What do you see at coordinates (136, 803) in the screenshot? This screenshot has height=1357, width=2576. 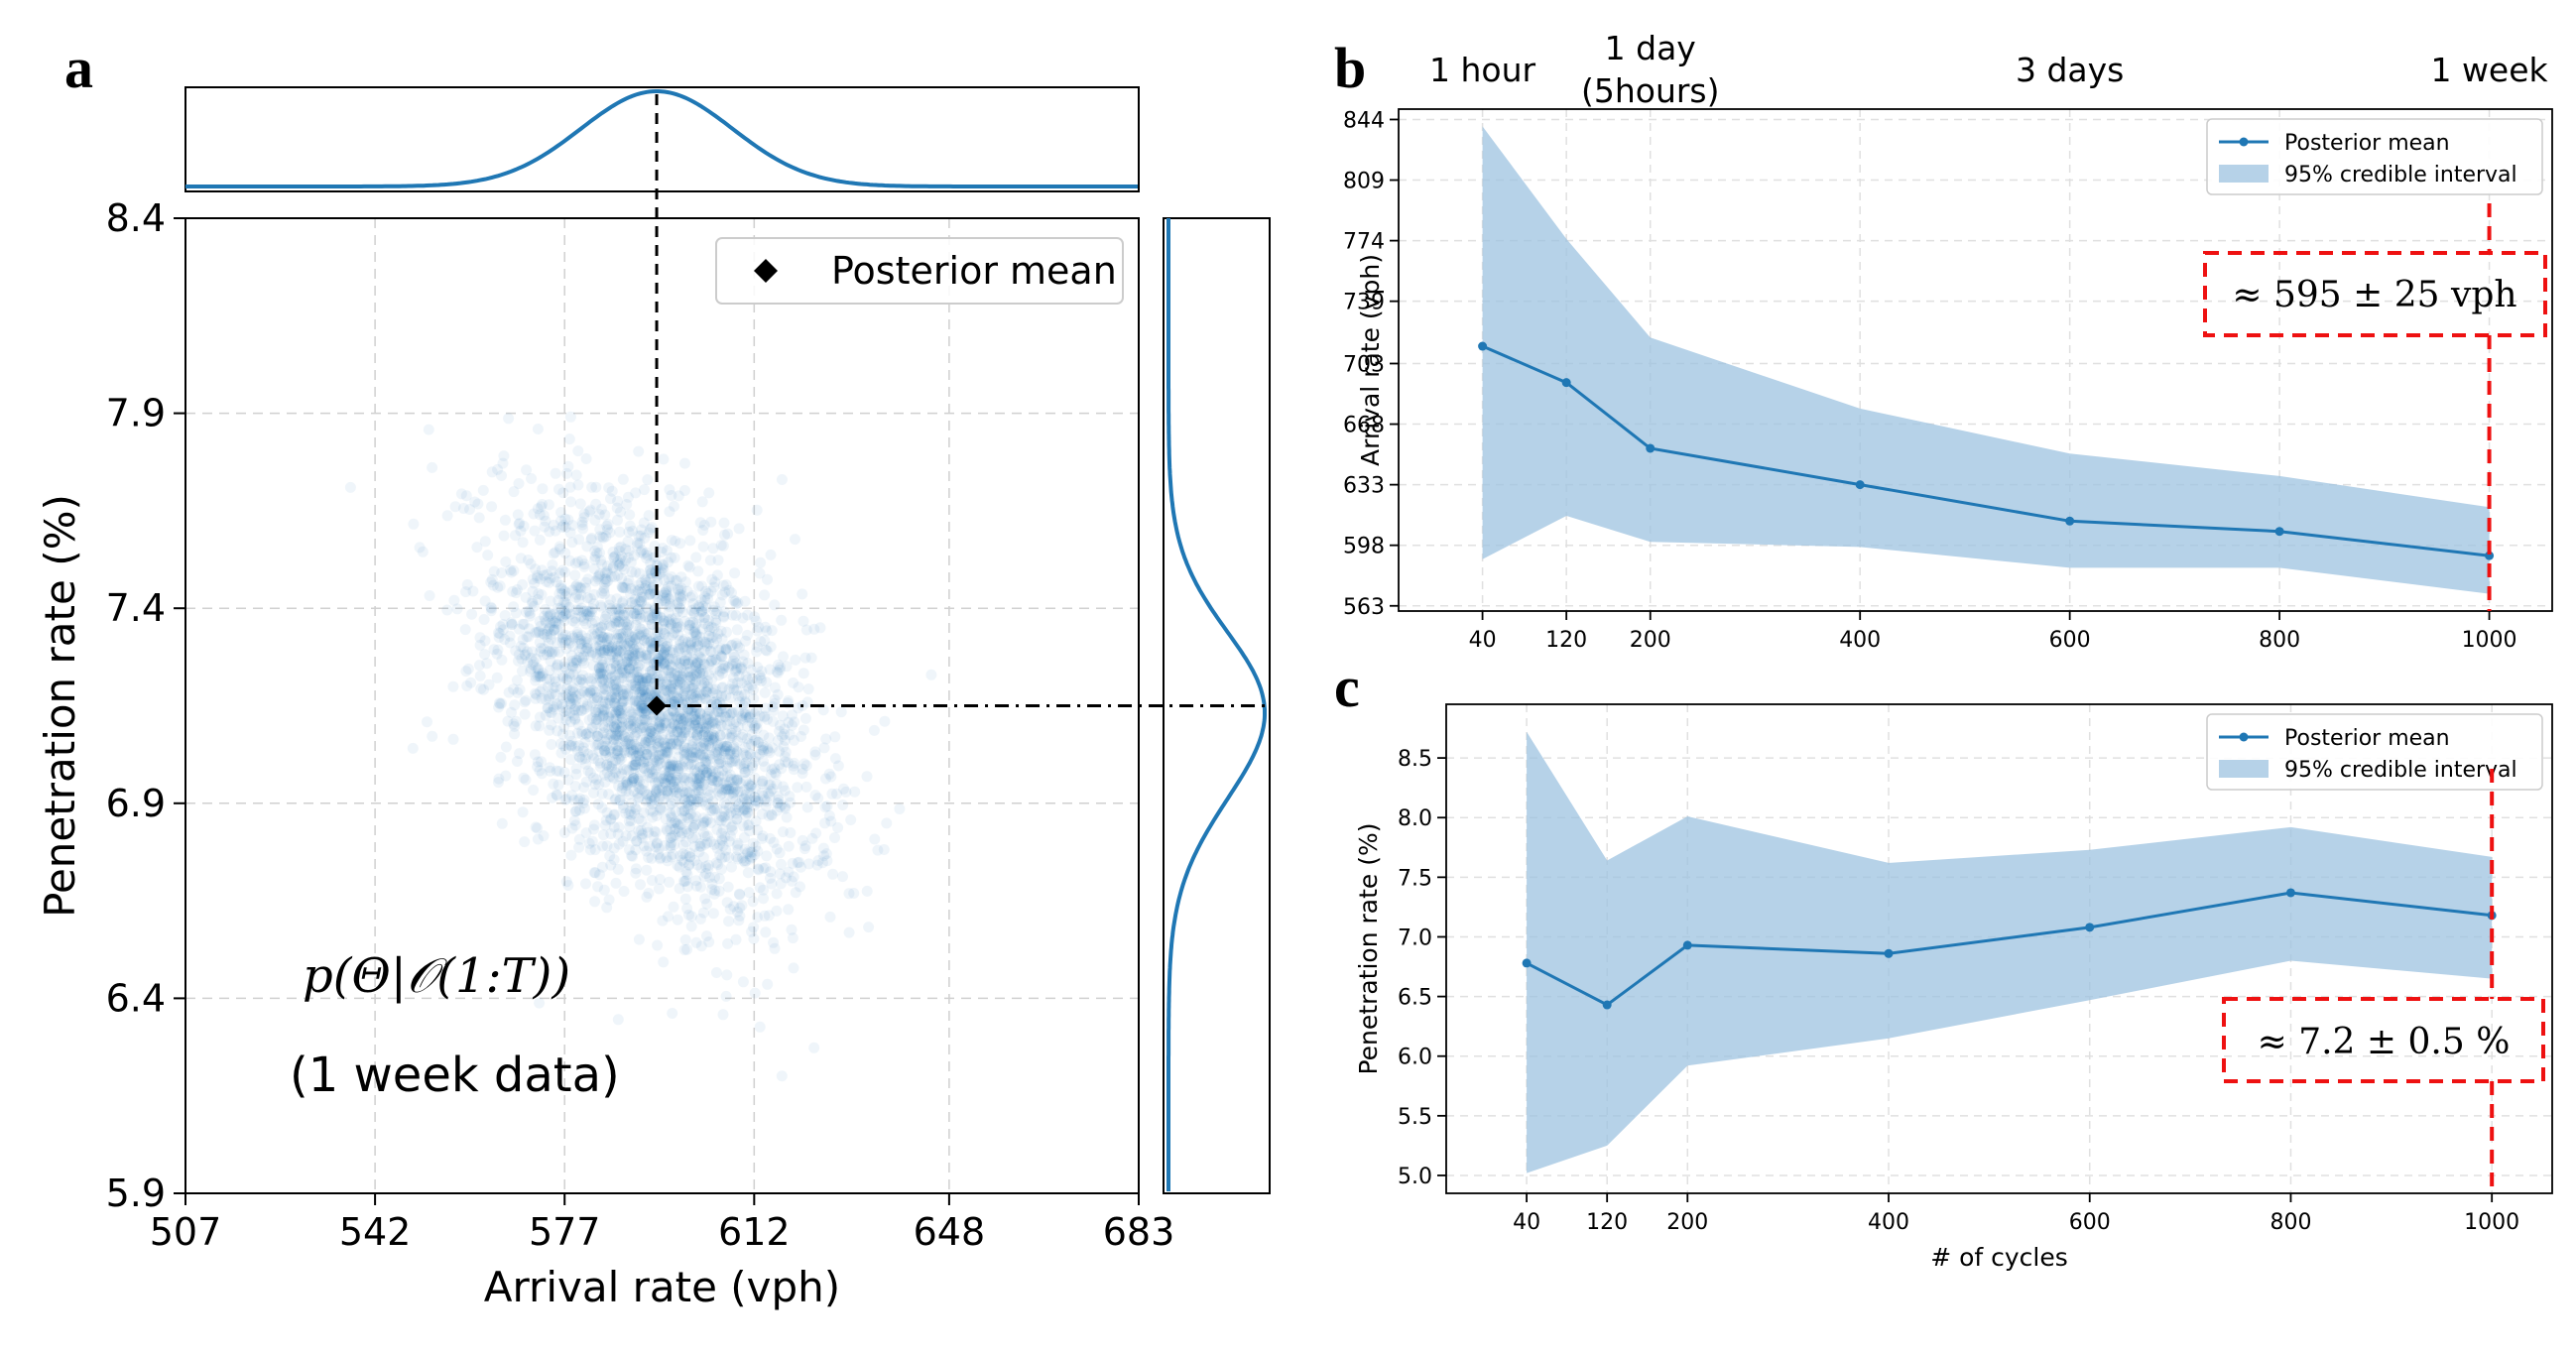 I see `tick-label-y: 6.9` at bounding box center [136, 803].